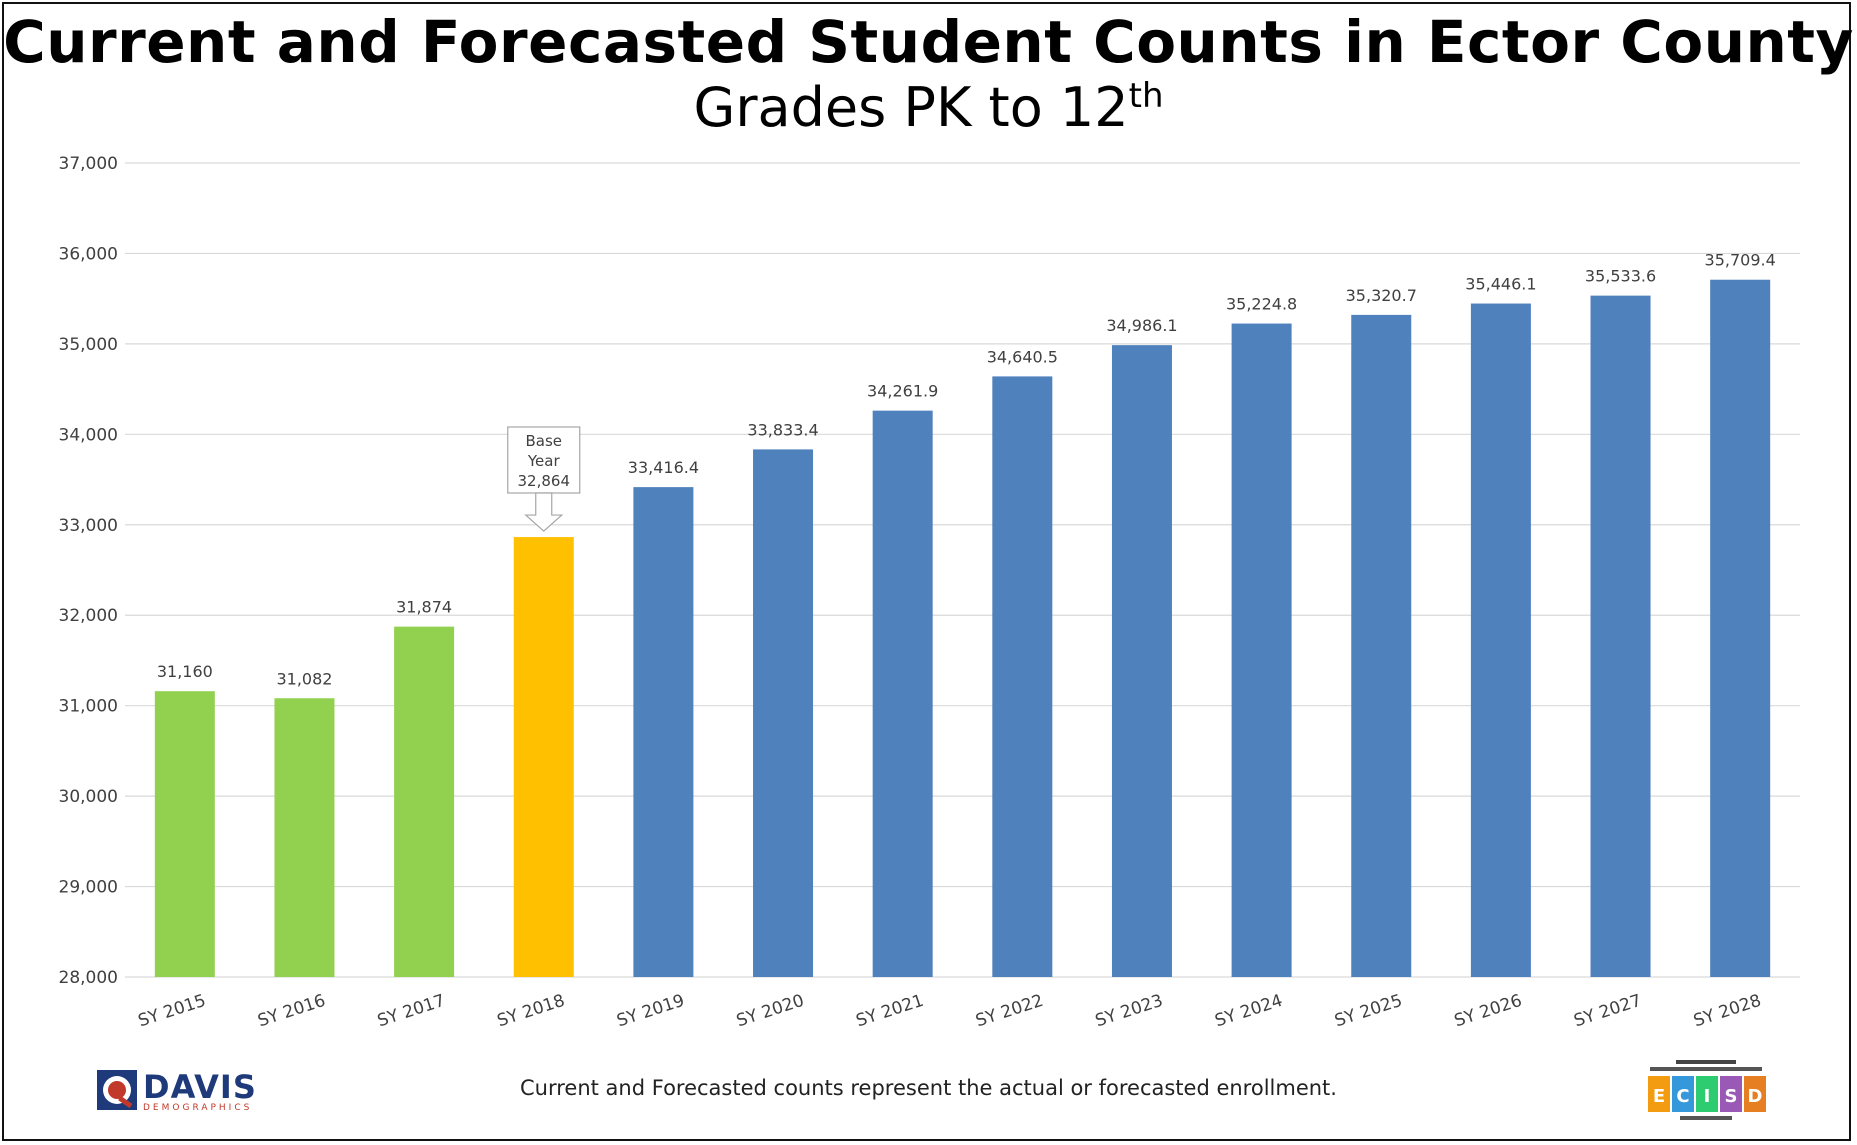  I want to click on ecisd-letter: E, so click(1659, 1096).